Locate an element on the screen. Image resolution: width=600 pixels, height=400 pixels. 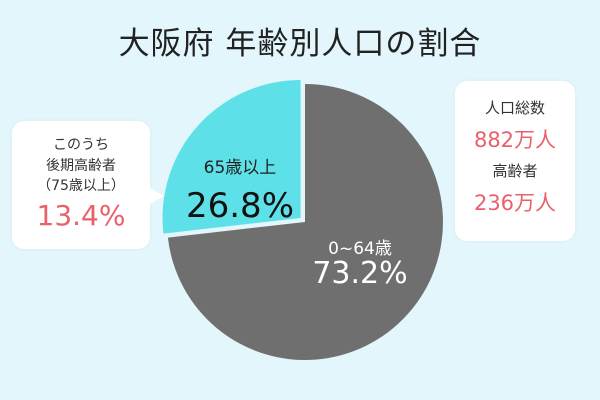
slice-label-elderly: 65歳以上 is located at coordinates (240, 168).